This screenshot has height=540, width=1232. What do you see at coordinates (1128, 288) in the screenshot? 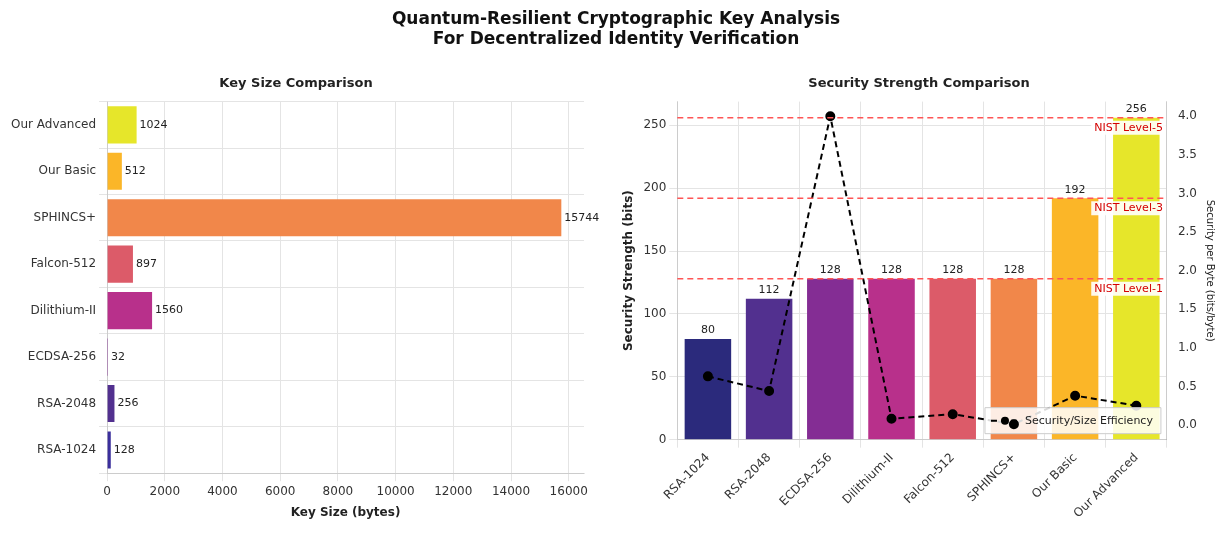
I see `ref-line-label: NIST Level-1` at bounding box center [1128, 288].